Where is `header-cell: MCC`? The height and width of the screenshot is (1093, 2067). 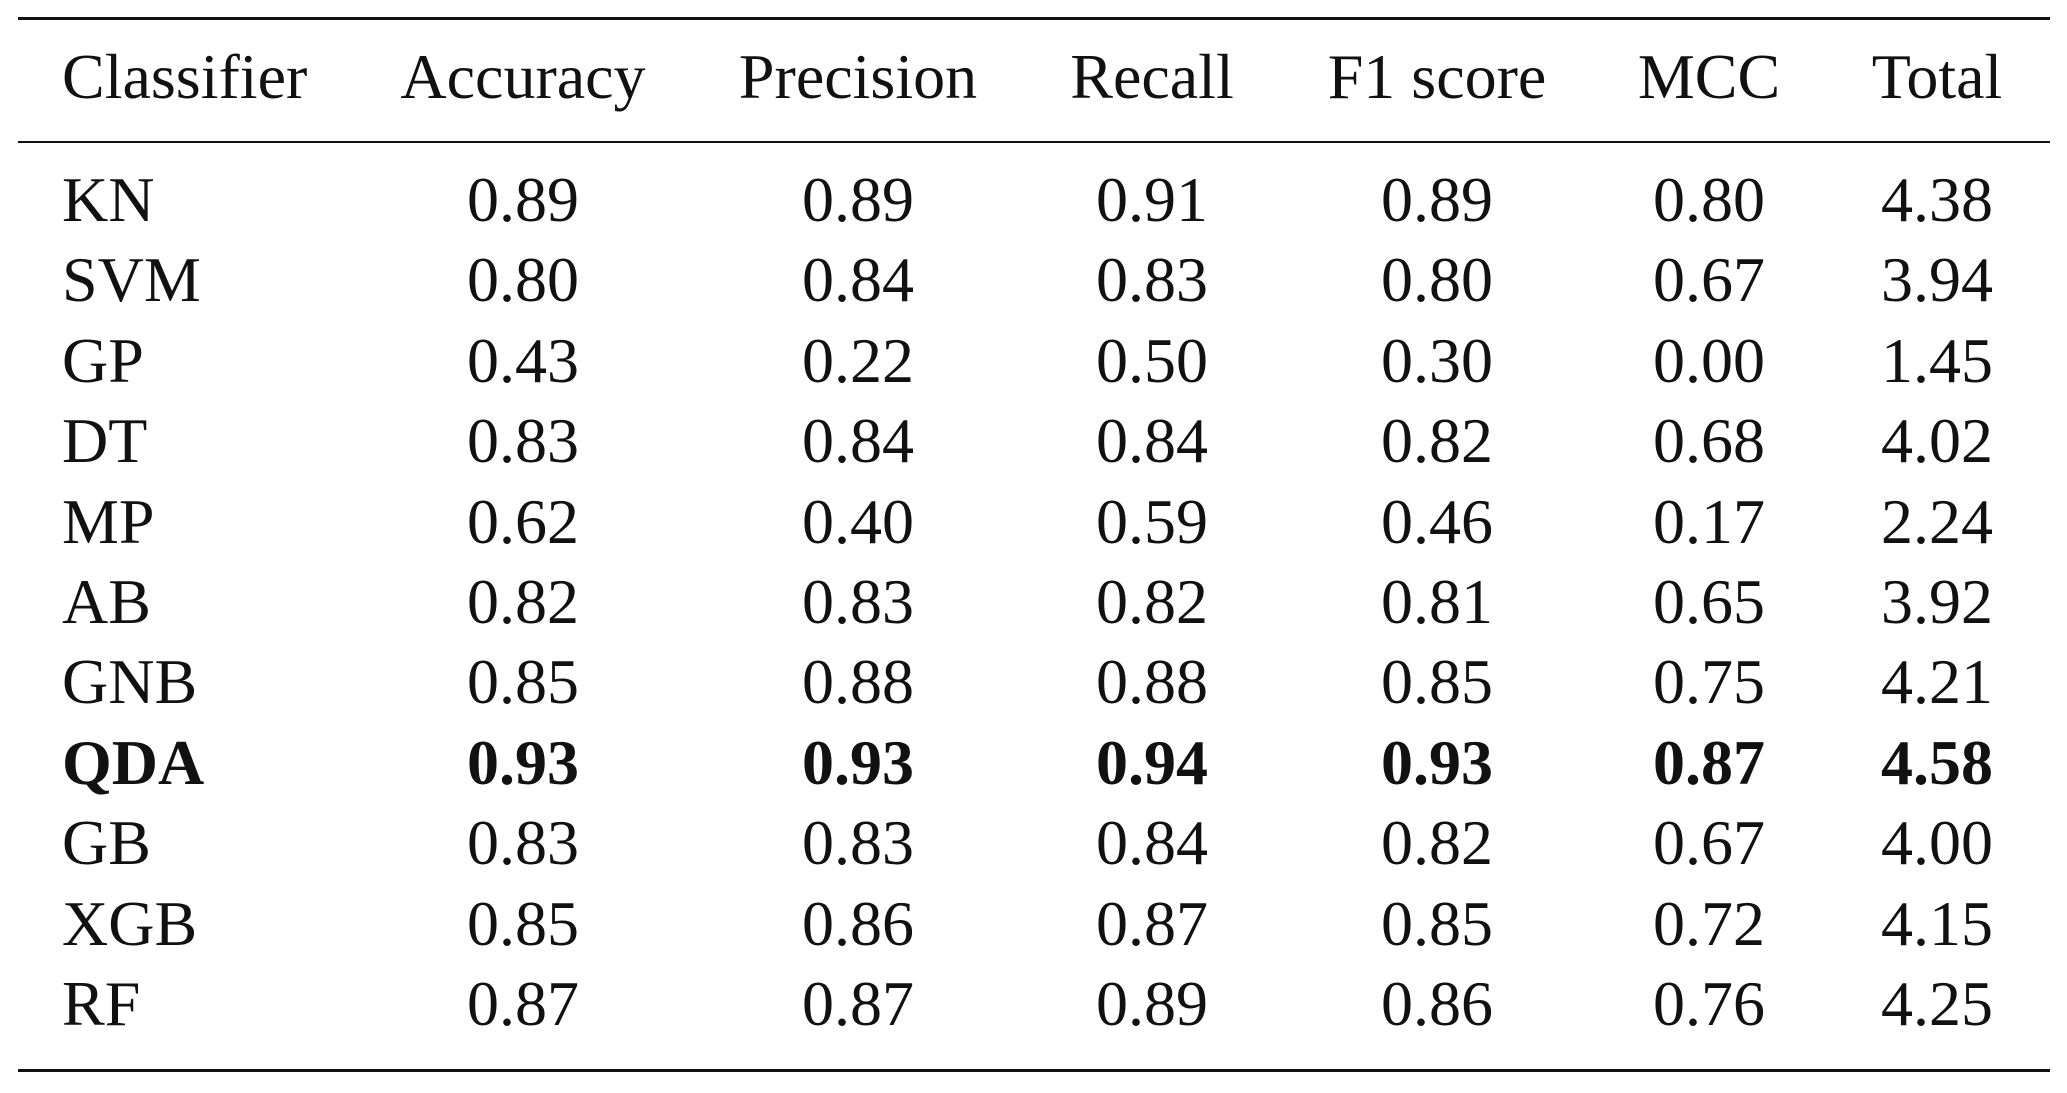
header-cell: MCC is located at coordinates (1709, 76).